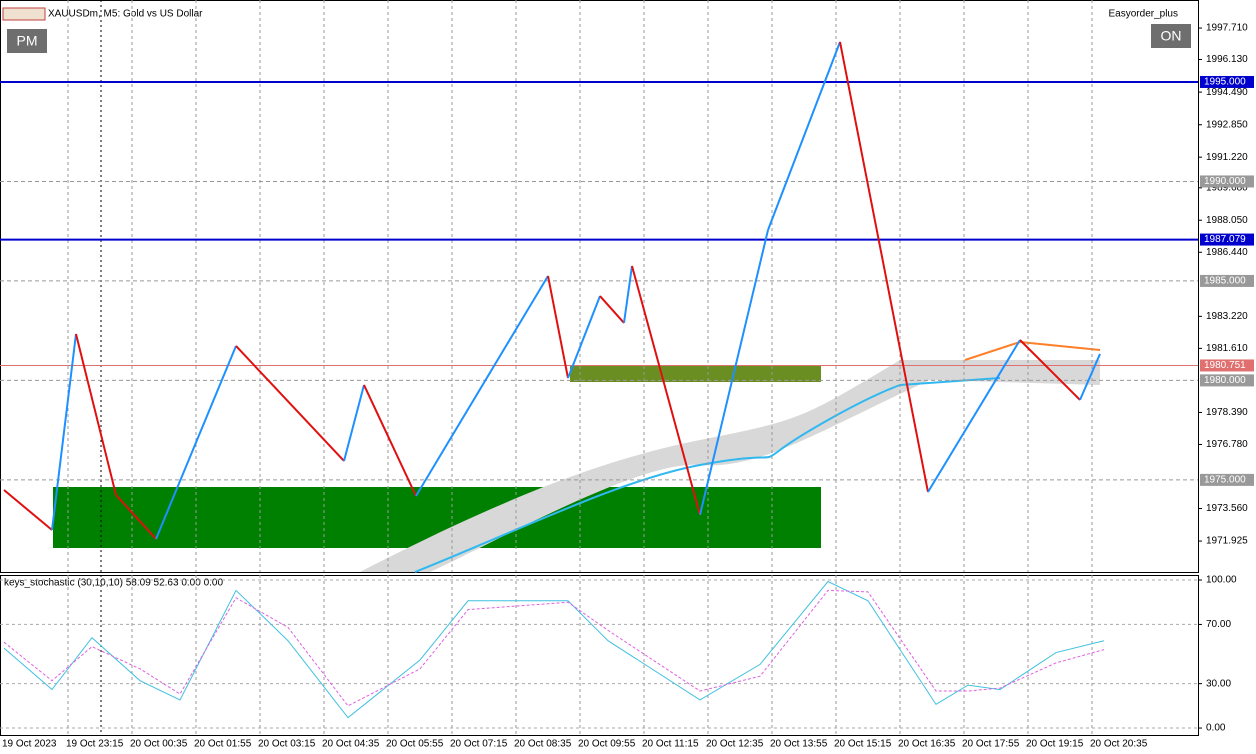 This screenshot has width=1256, height=754. I want to click on level-label: 1990.000, so click(1225, 181).